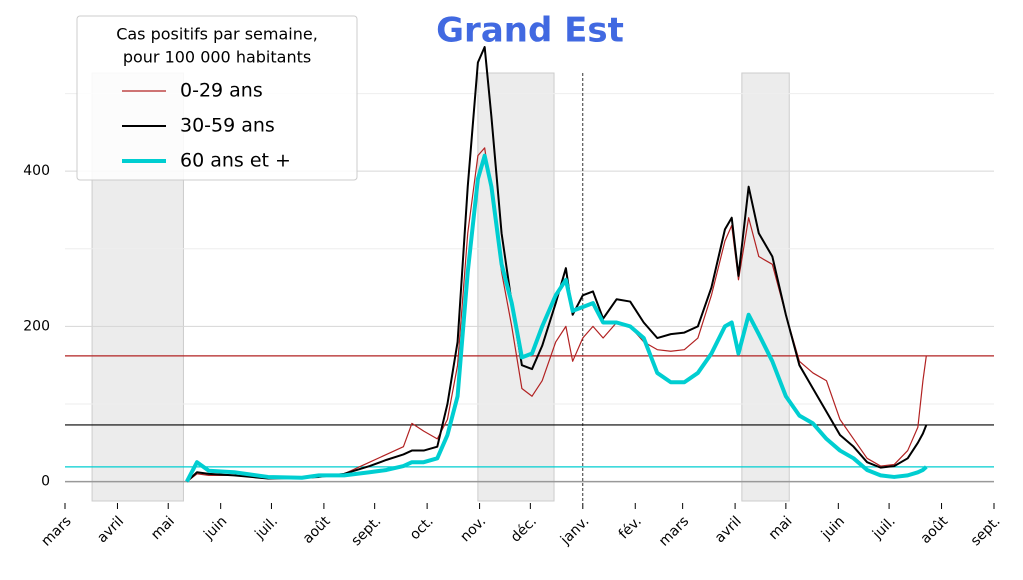  What do you see at coordinates (217, 34) in the screenshot?
I see `legend-title: Cas positifs par semaine,` at bounding box center [217, 34].